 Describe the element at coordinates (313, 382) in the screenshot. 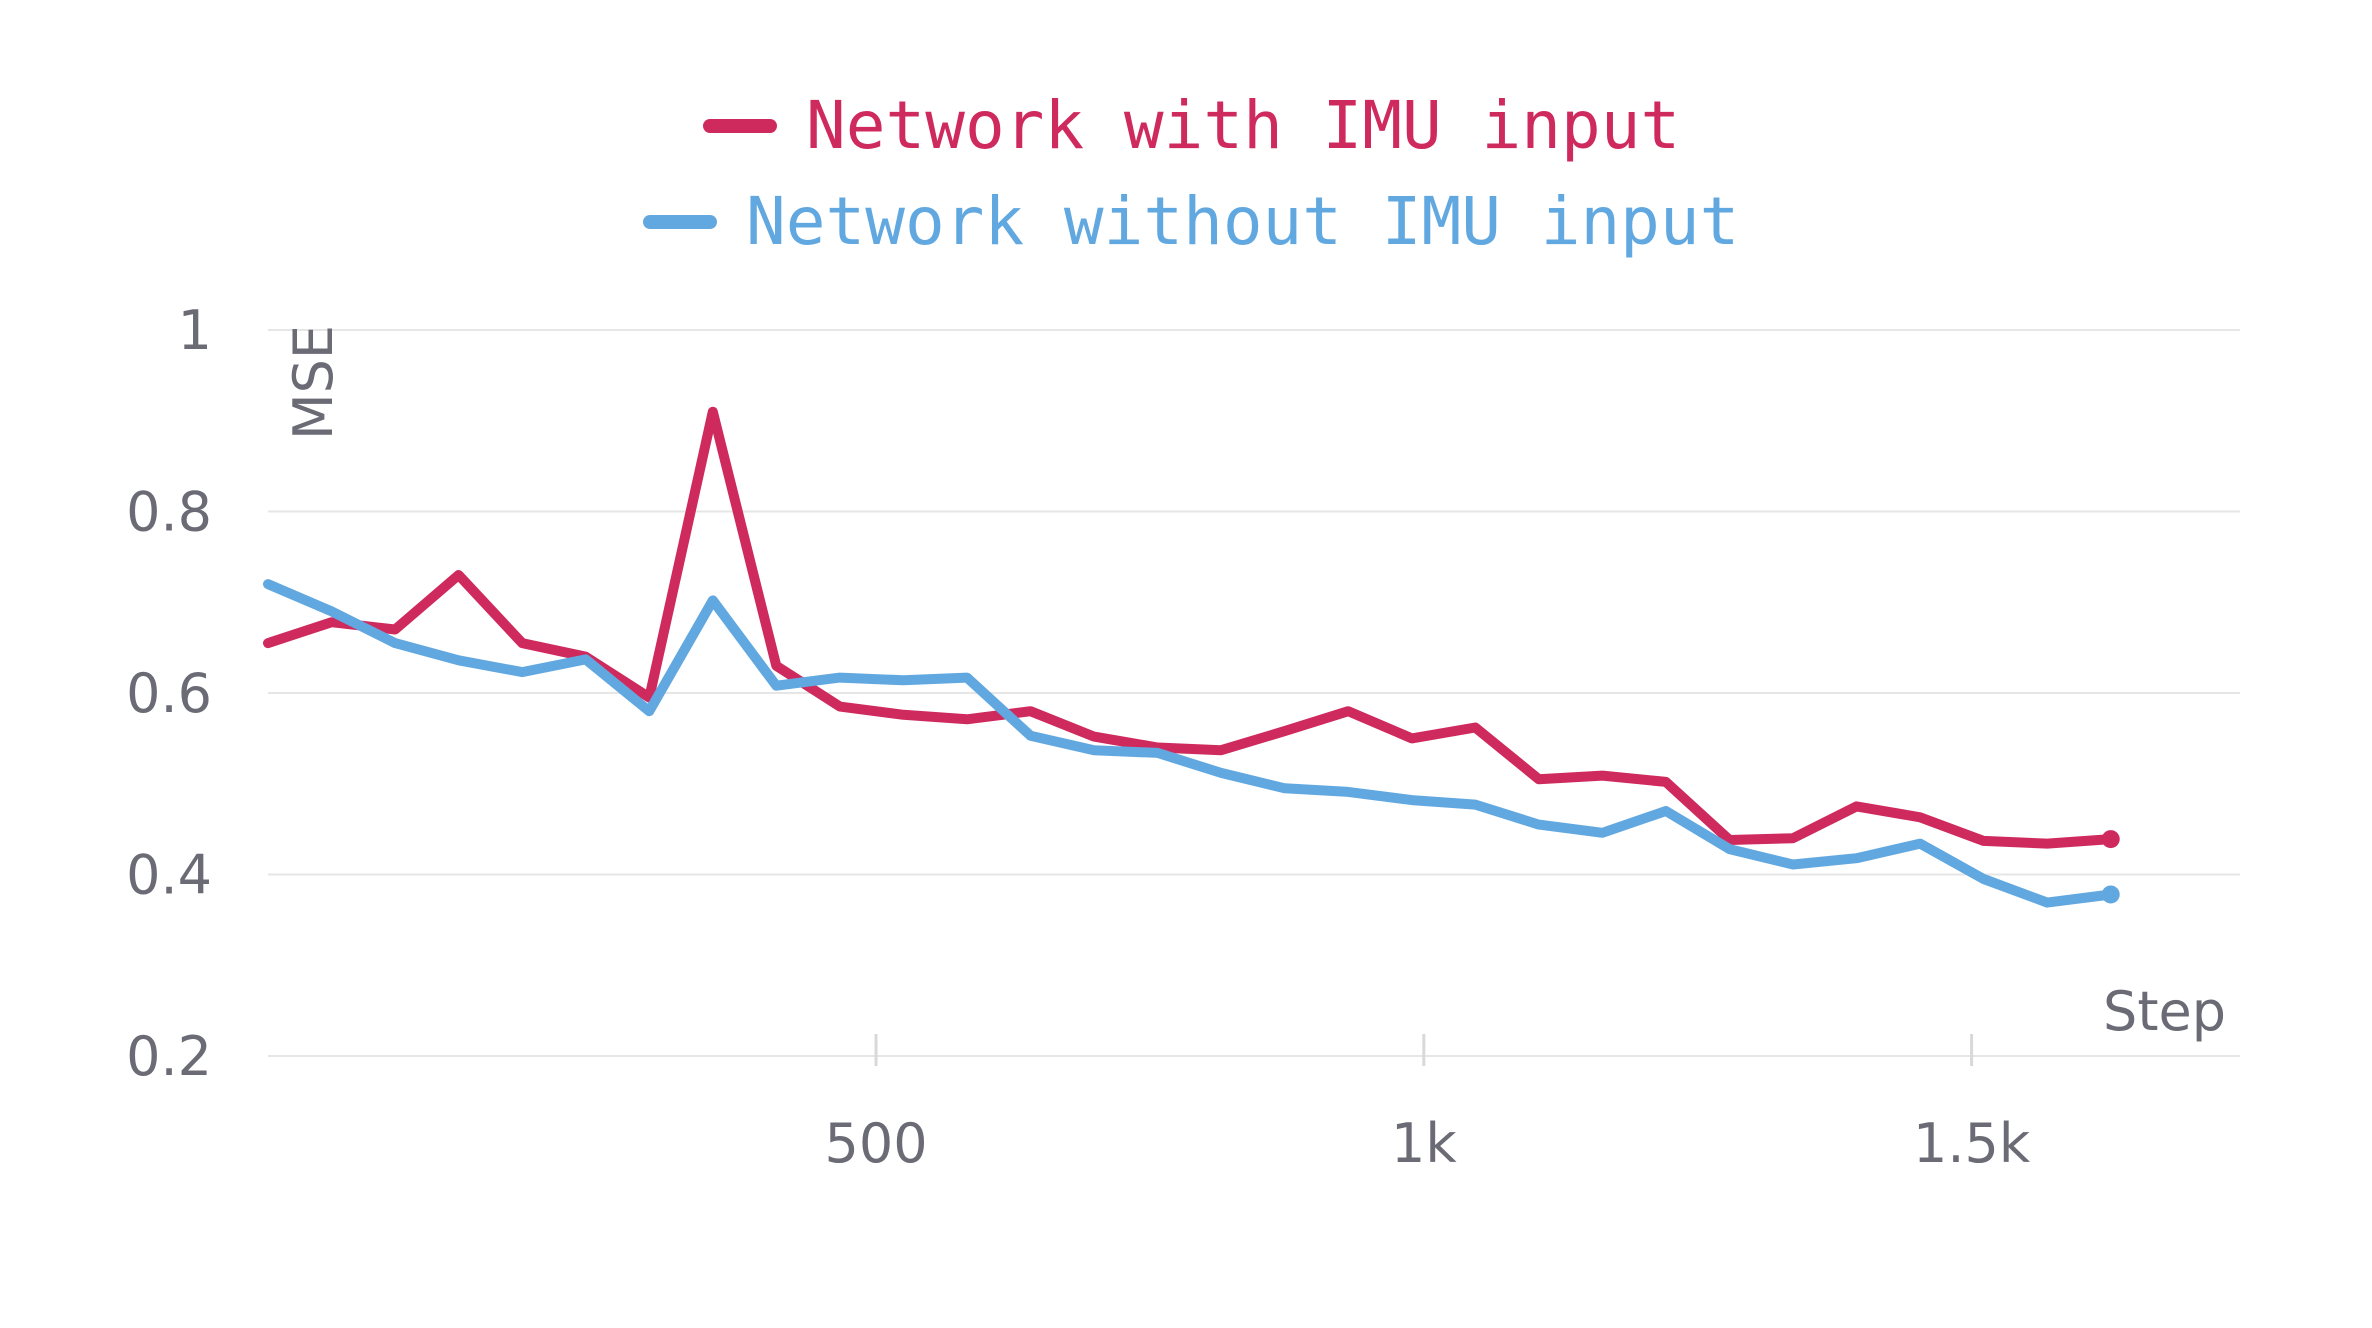

I see `y-axis-title: MSE` at that location.